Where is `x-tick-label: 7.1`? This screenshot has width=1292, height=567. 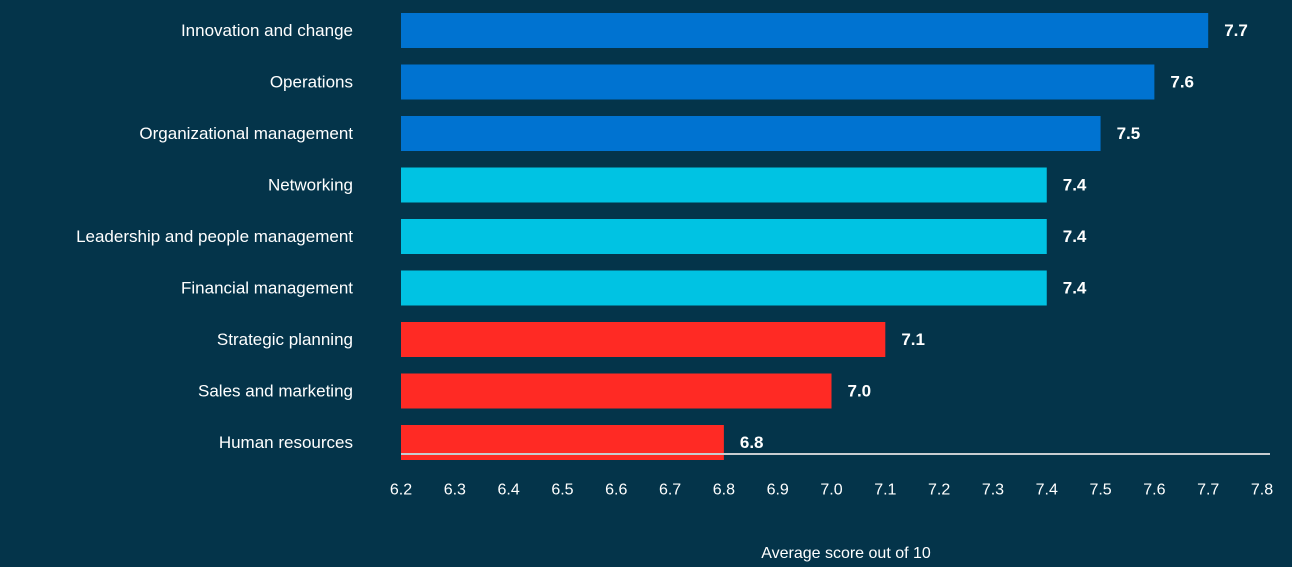 x-tick-label: 7.1 is located at coordinates (885, 490).